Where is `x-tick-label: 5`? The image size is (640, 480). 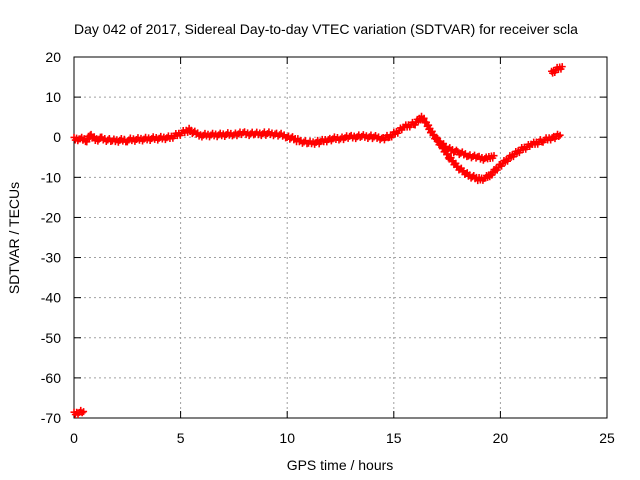
x-tick-label: 5 is located at coordinates (181, 438).